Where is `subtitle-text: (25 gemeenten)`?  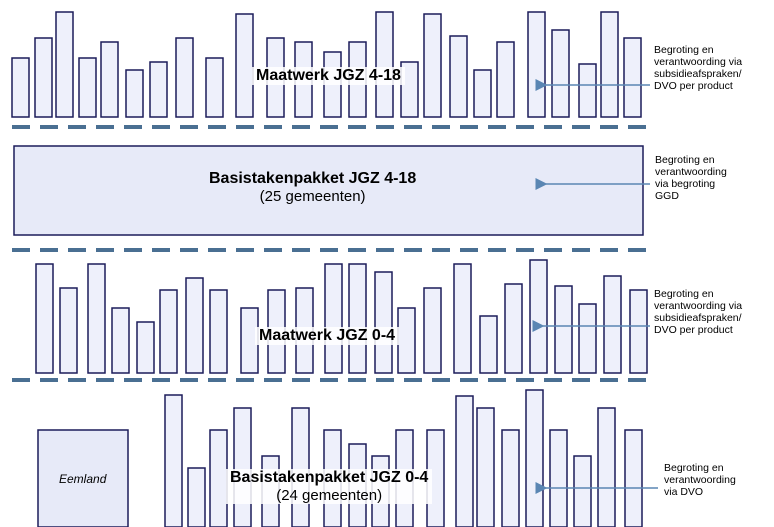
subtitle-text: (25 gemeenten) is located at coordinates (312, 196).